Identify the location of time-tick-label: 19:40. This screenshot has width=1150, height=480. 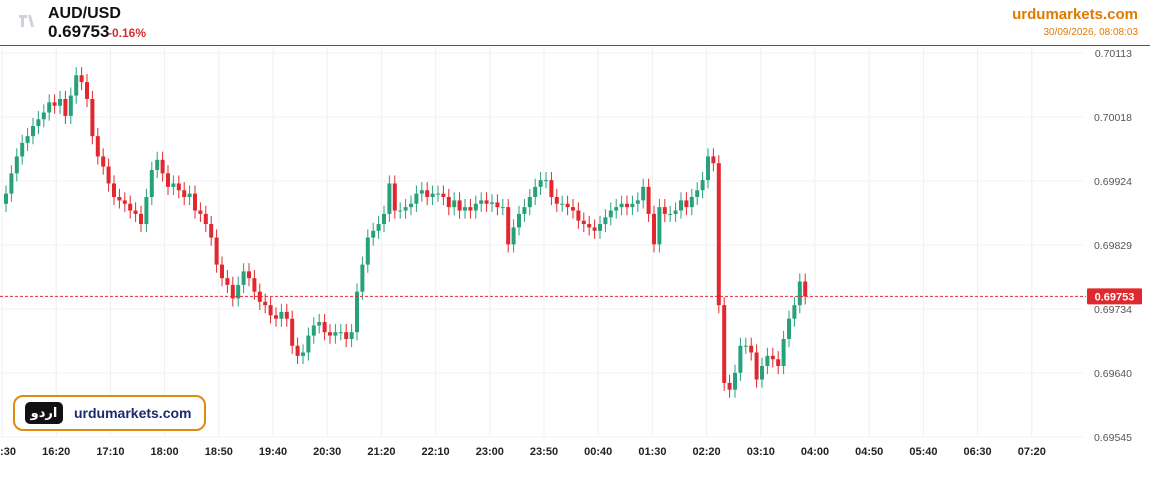
(273, 452).